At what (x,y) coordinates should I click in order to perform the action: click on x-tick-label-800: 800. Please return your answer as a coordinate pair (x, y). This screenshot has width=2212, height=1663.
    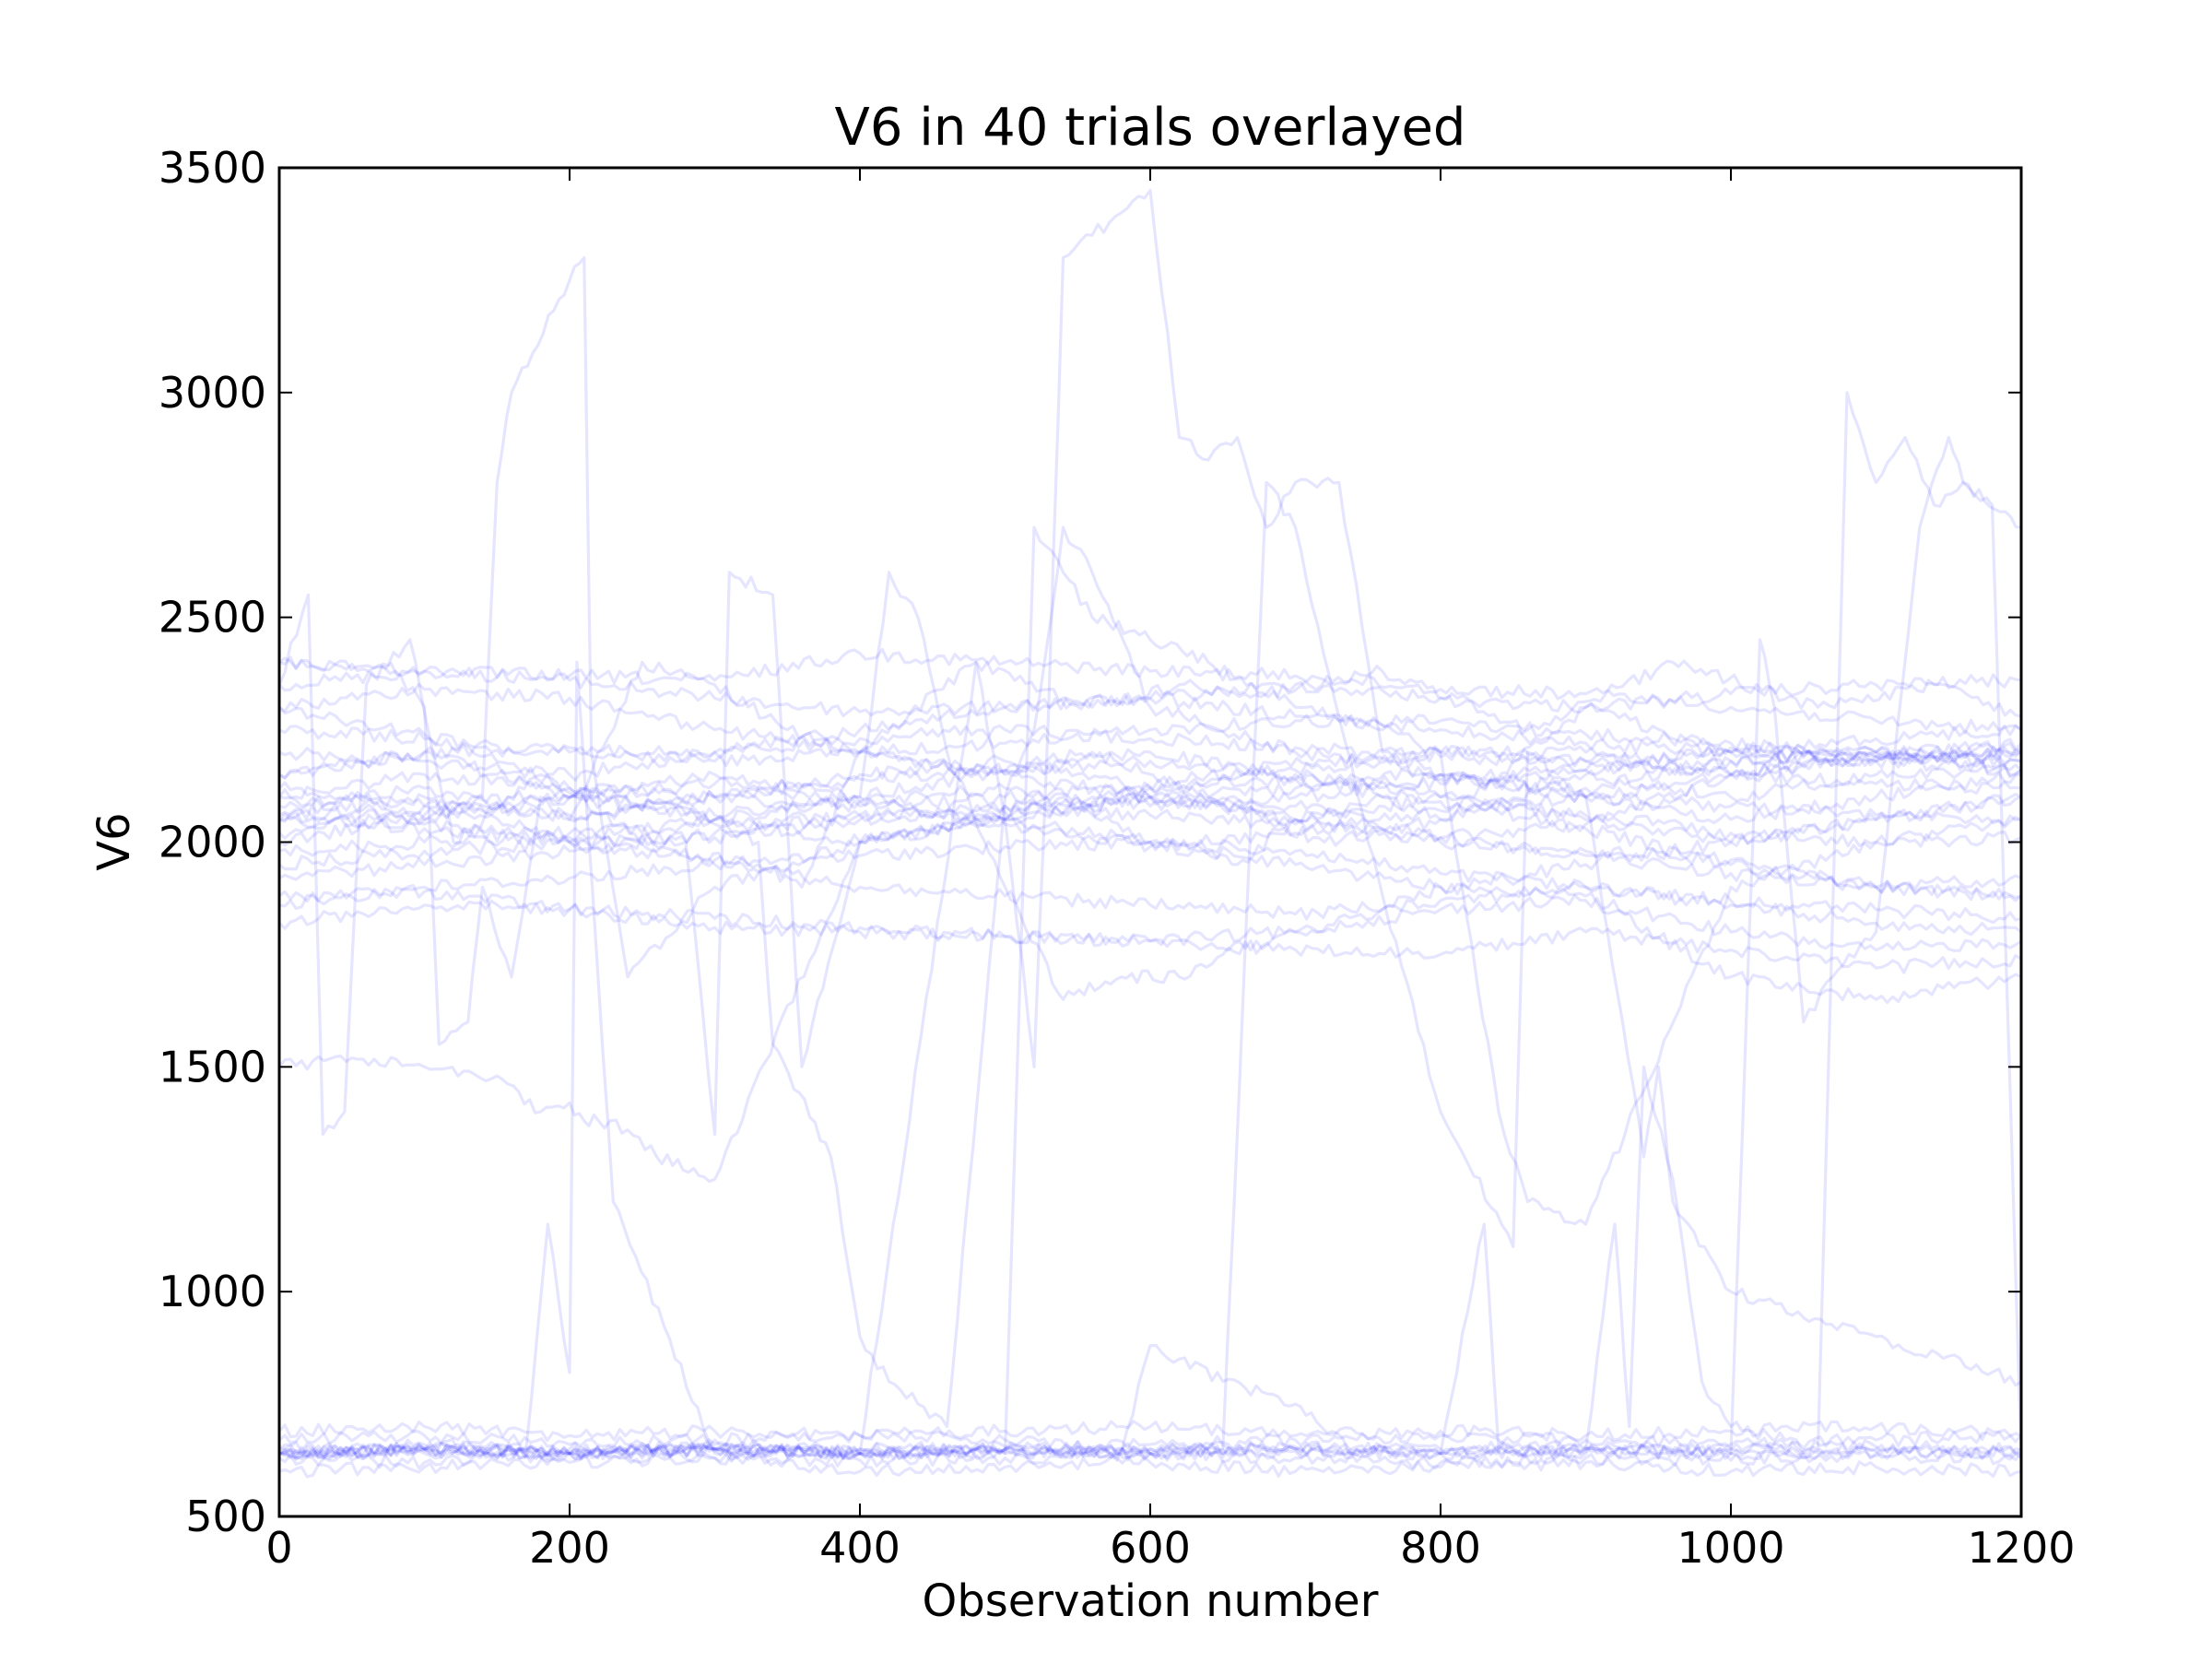
    Looking at the image, I should click on (1440, 1548).